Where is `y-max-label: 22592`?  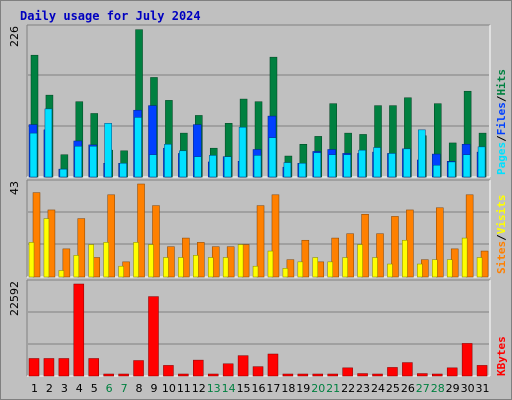
y-max-label: 22592 is located at coordinates (14, 298).